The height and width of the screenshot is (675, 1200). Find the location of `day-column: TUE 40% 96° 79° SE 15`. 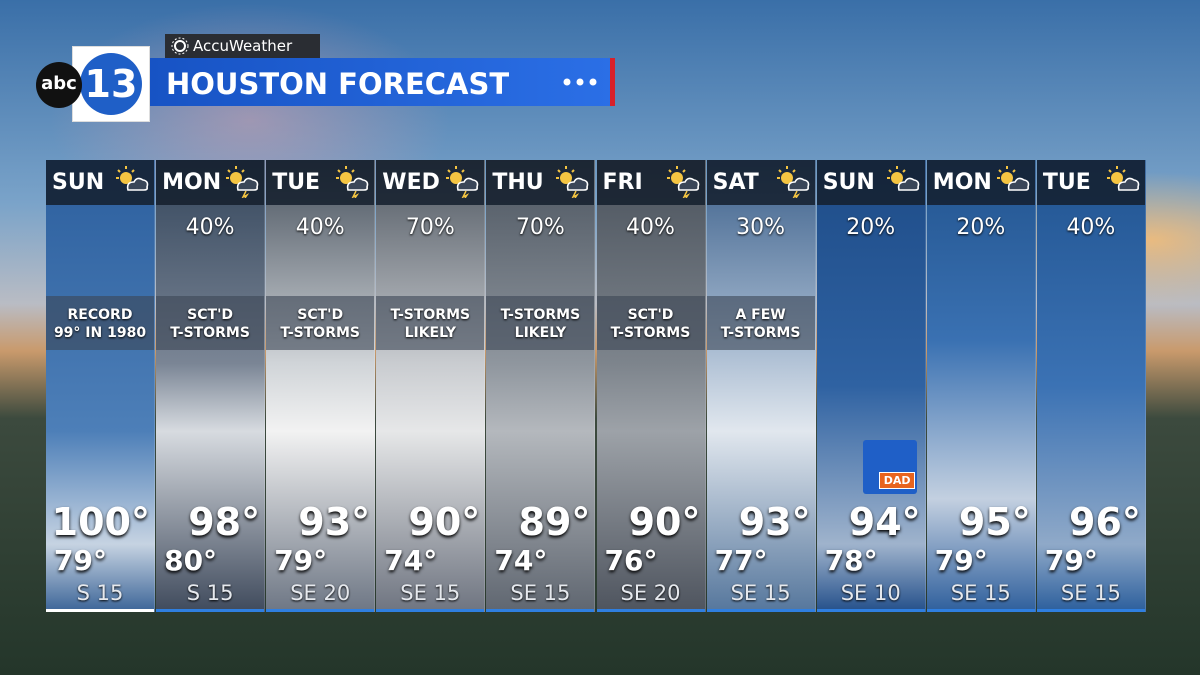

day-column: TUE 40% 96° 79° SE 15 is located at coordinates (1091, 386).